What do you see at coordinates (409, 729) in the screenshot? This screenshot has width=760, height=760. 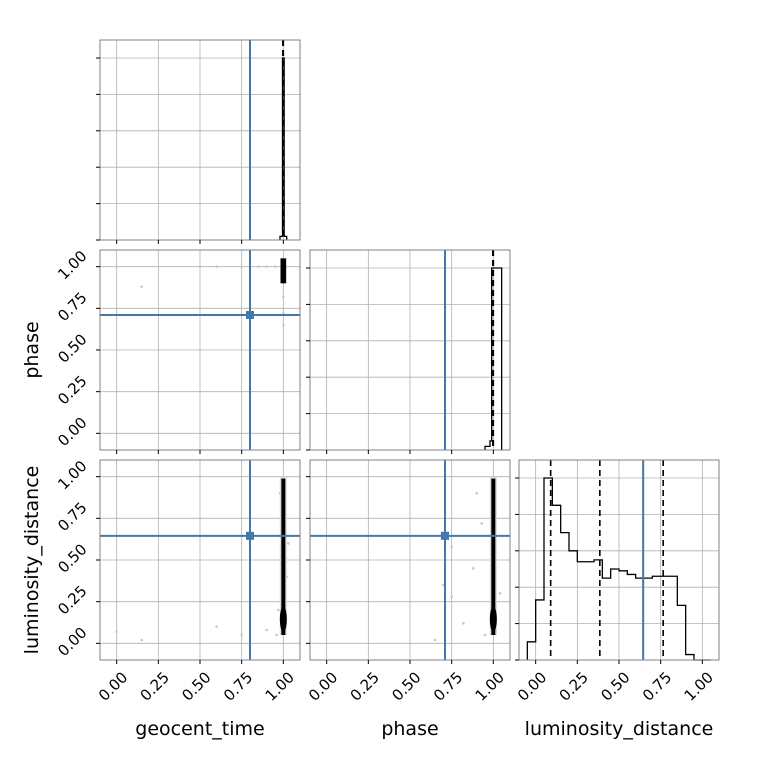 I see `xaxis-label-phase: phase` at bounding box center [409, 729].